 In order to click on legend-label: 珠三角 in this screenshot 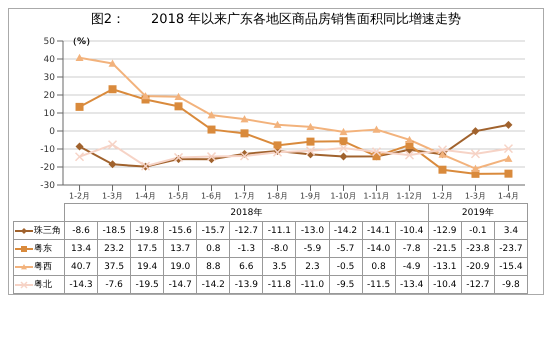, I will do `click(39, 231)`.